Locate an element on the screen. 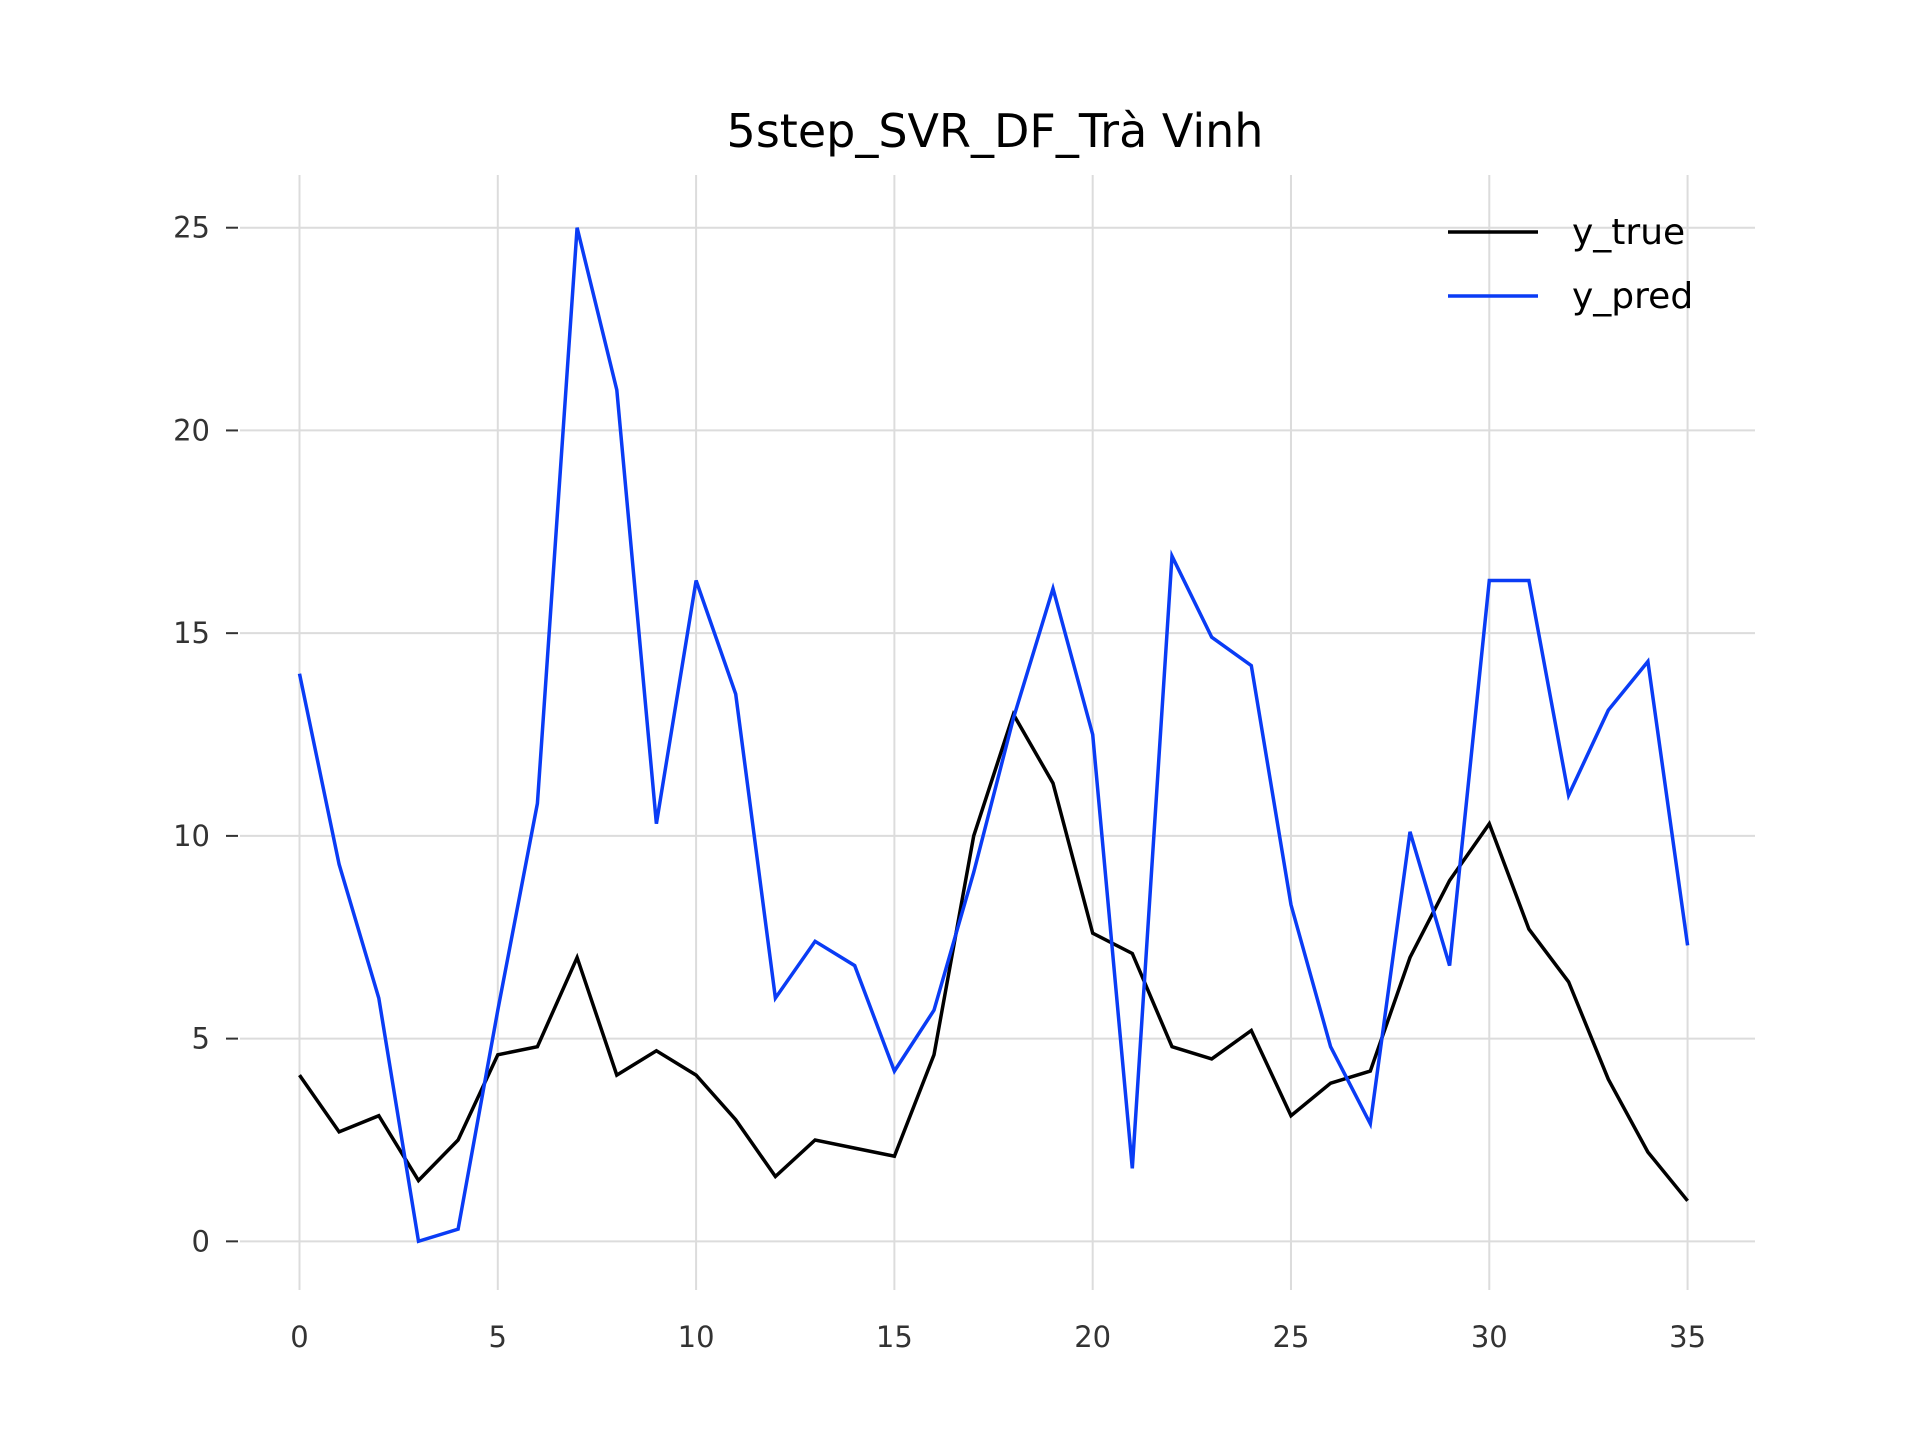 The image size is (1920, 1440). x-tick-label: 35 is located at coordinates (1687, 1337).